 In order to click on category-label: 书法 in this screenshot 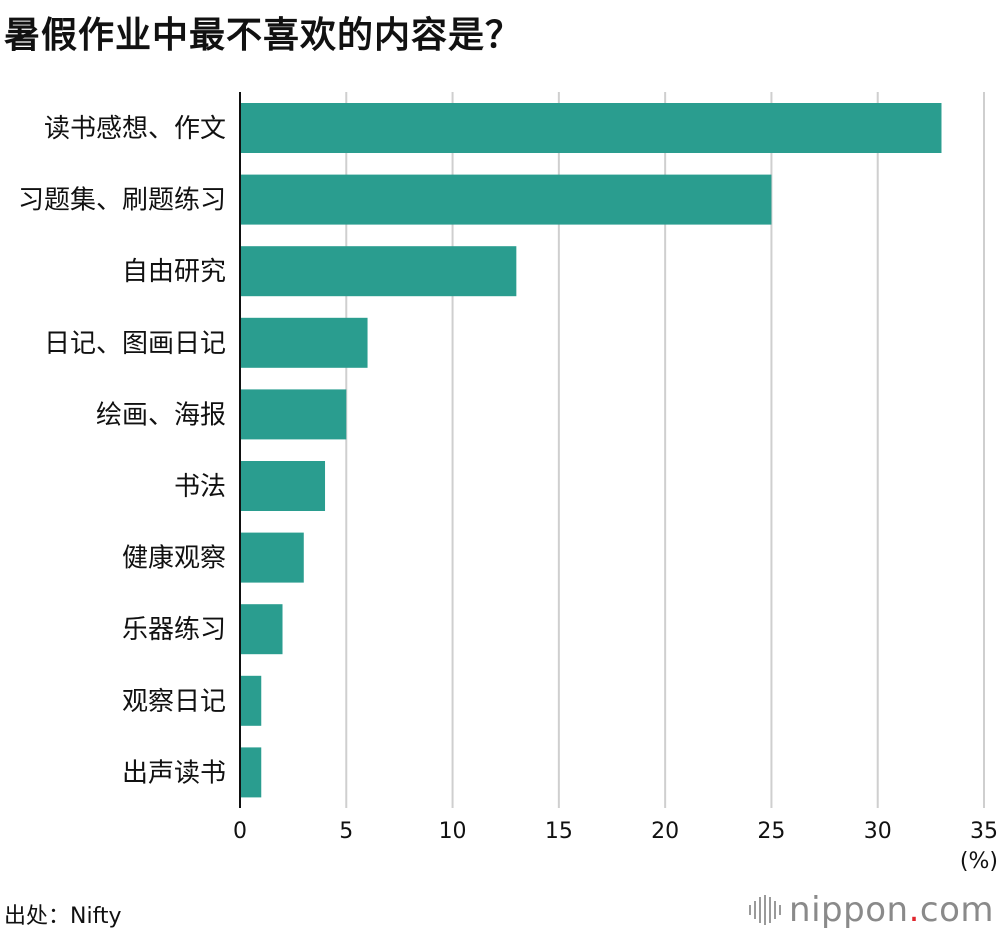, I will do `click(200, 487)`.